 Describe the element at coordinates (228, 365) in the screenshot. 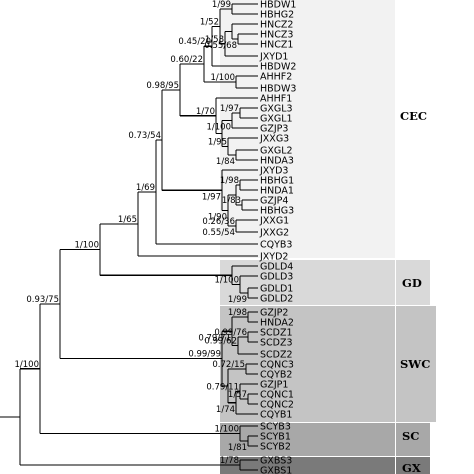

I see `support-value: 0.72/15` at that location.